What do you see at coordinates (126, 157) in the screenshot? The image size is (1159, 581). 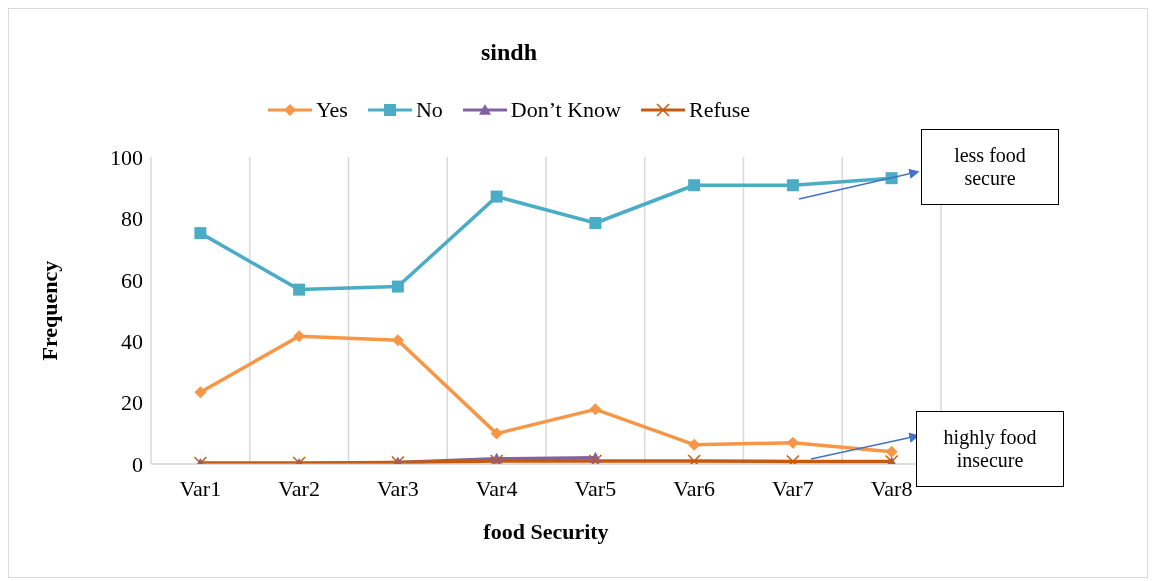 I see `y-tick-label: 100` at bounding box center [126, 157].